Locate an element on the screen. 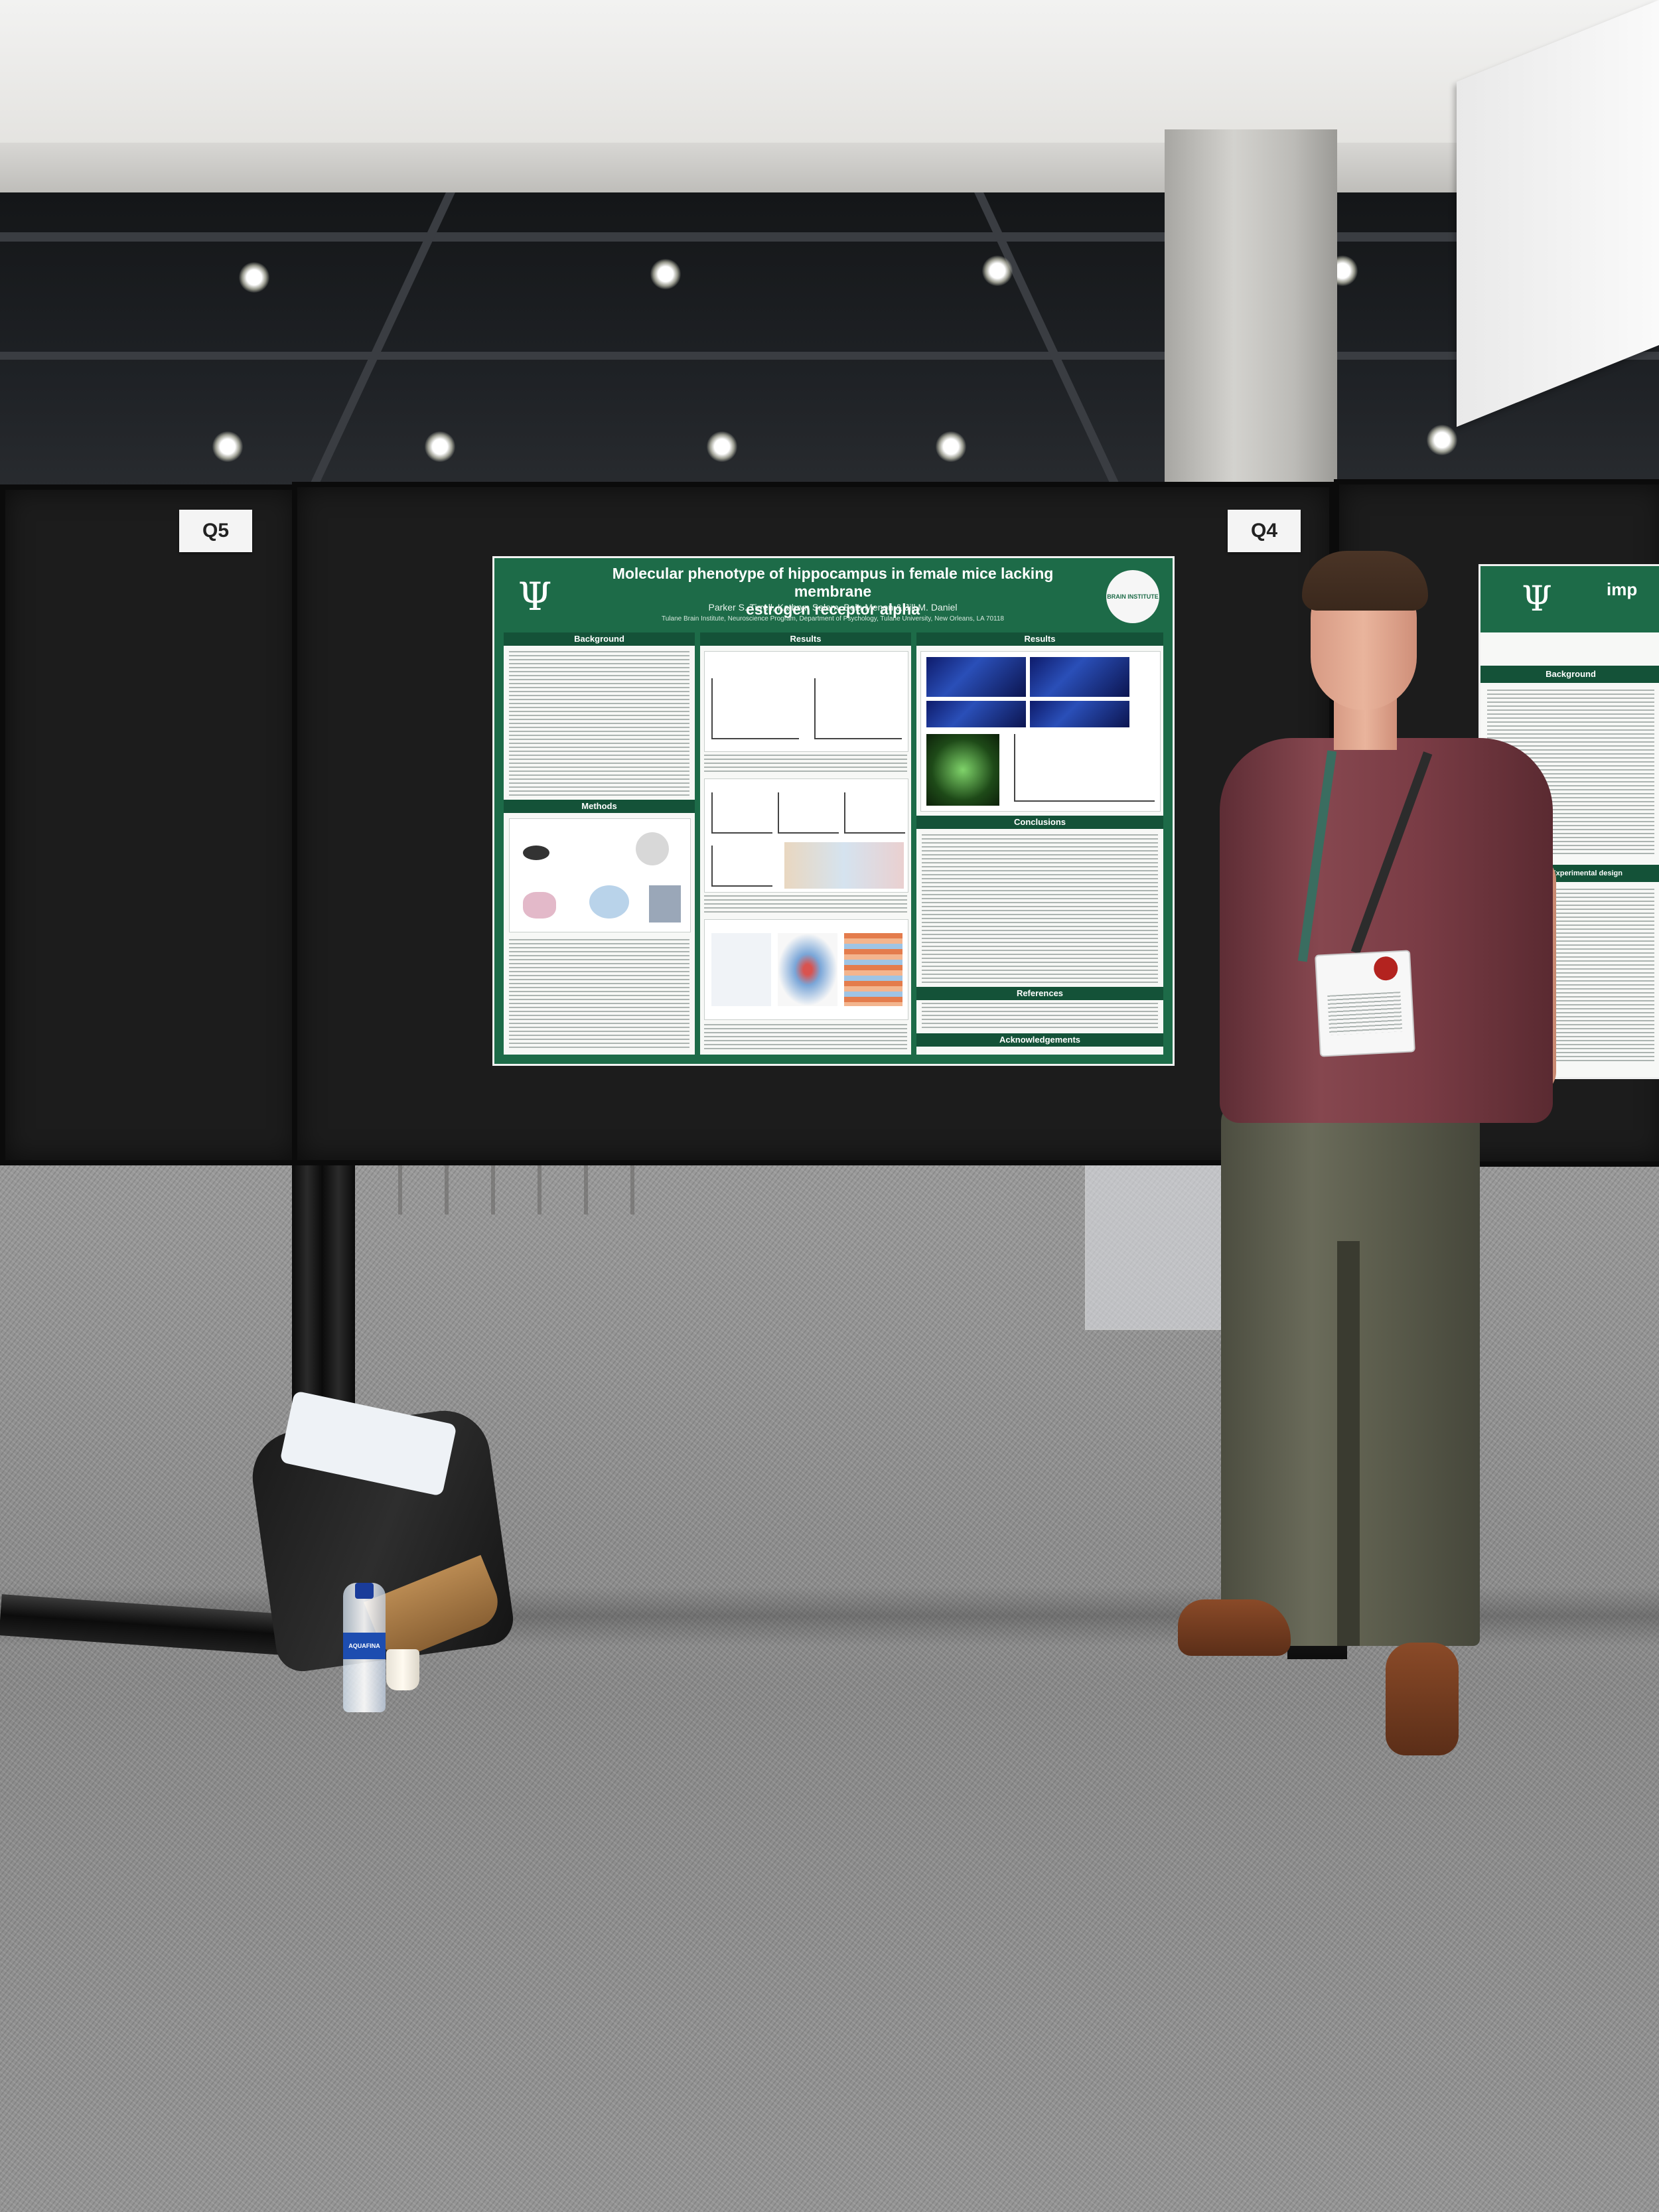 The width and height of the screenshot is (1659, 2212). leg-gap is located at coordinates (1348, 1444).